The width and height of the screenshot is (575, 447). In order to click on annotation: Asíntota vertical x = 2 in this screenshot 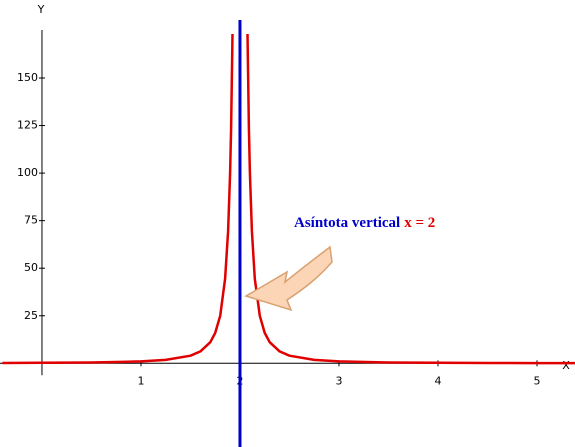, I will do `click(364, 223)`.